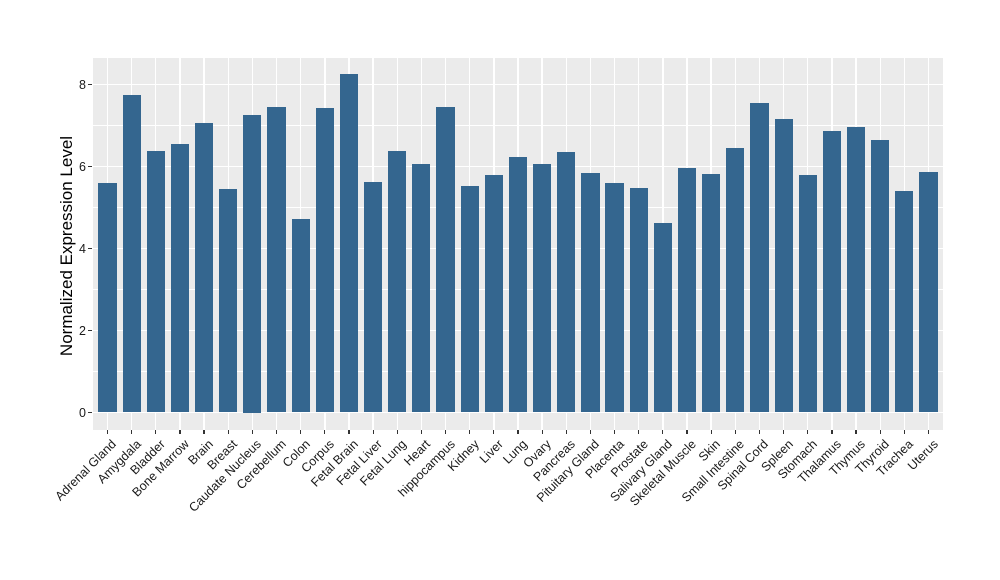 The height and width of the screenshot is (580, 1000). I want to click on bar-salivary-gland, so click(662, 318).